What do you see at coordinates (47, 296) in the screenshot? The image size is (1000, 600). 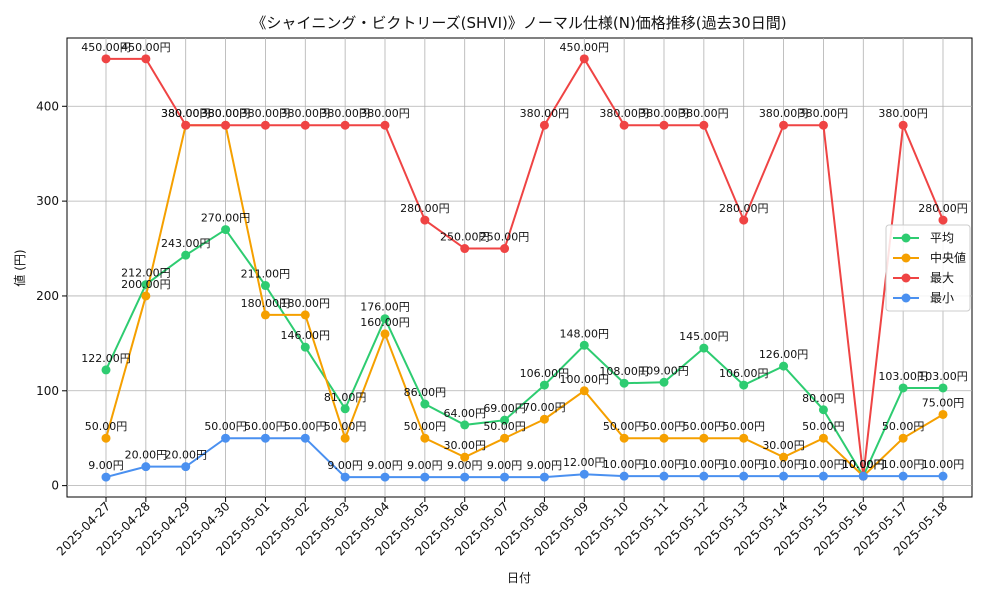 I see `y-tick-label: 200` at bounding box center [47, 296].